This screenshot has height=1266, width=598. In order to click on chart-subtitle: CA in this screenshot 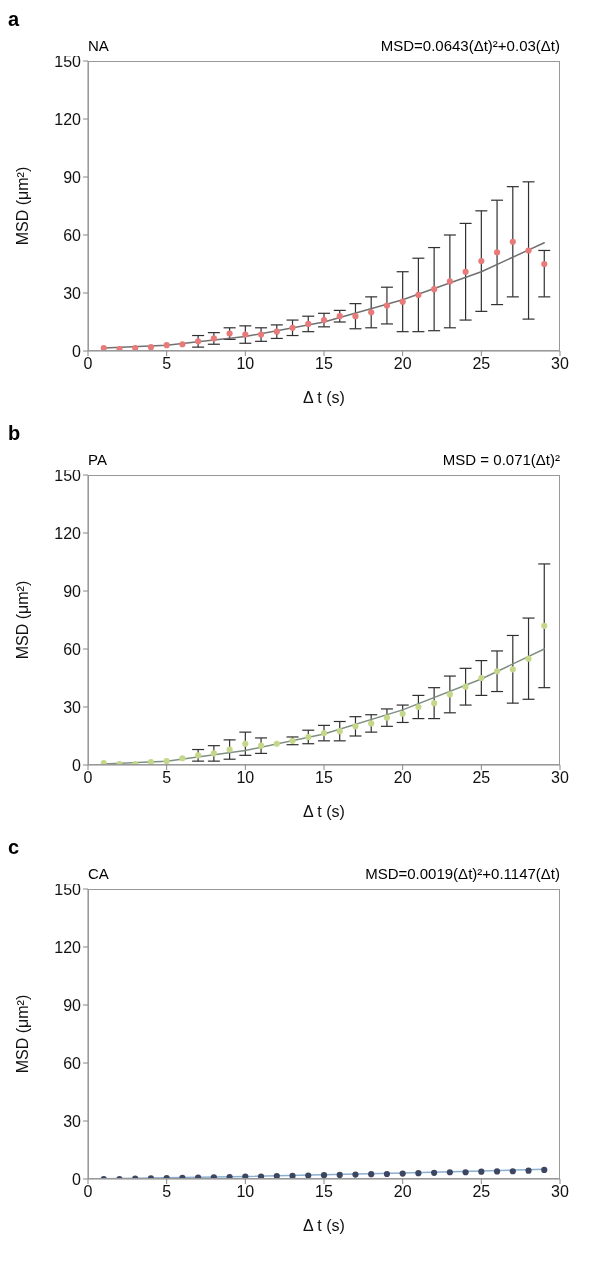, I will do `click(98, 873)`.